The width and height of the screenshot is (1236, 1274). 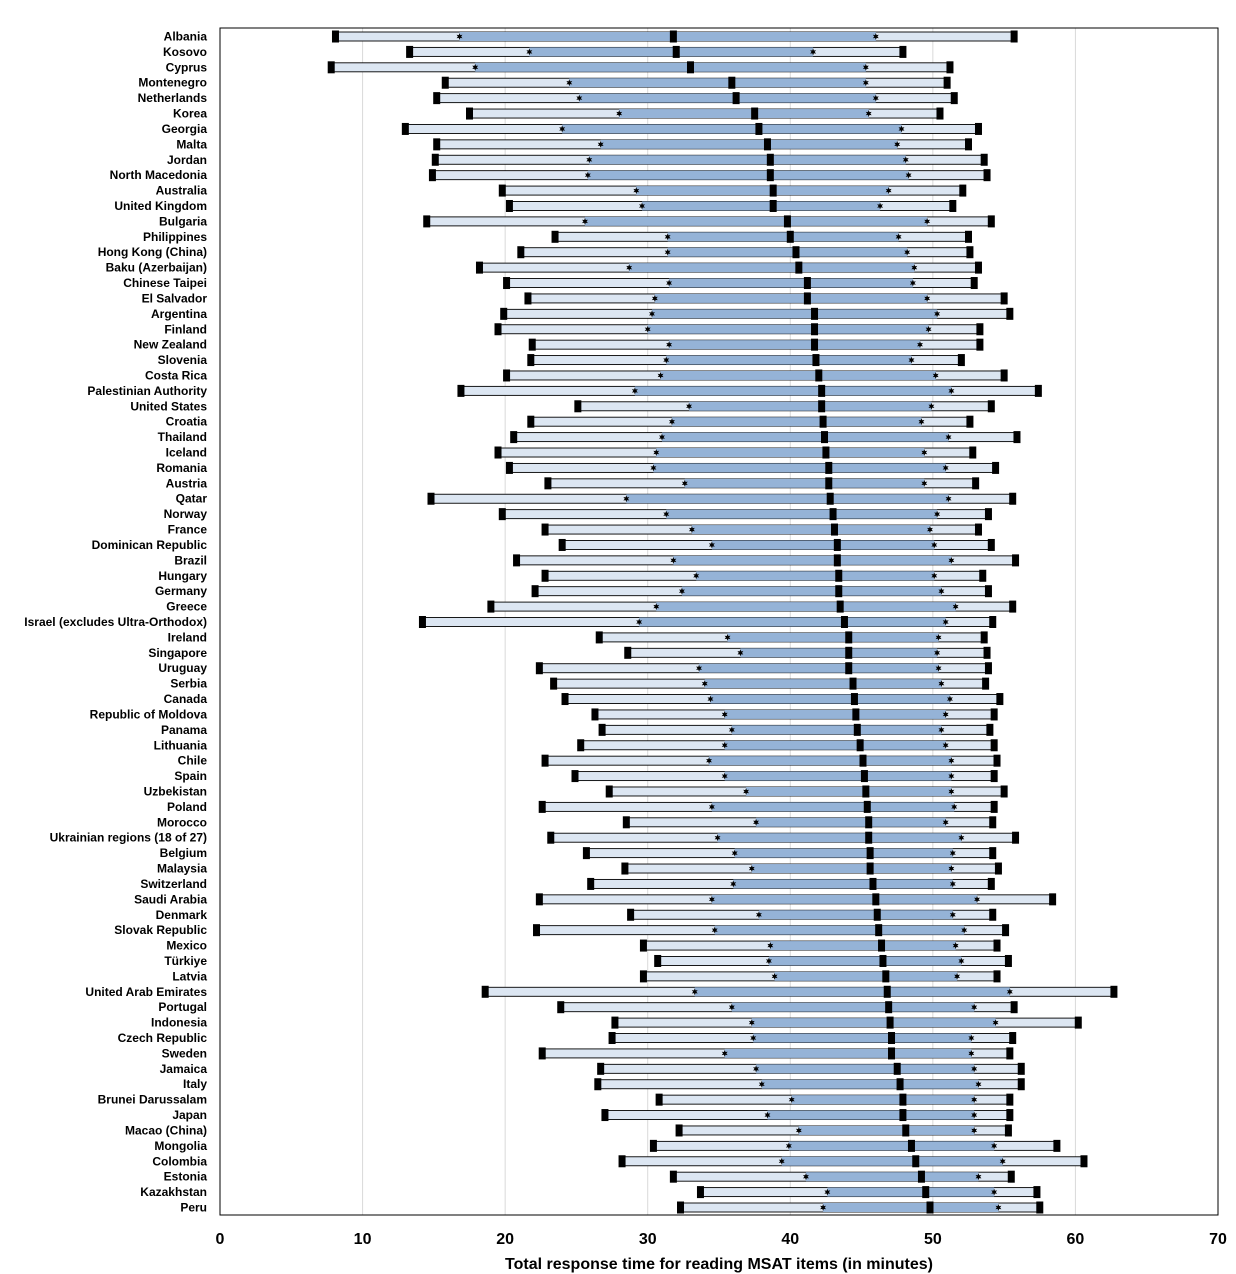 I want to click on category-label: Germany, so click(x=181, y=591).